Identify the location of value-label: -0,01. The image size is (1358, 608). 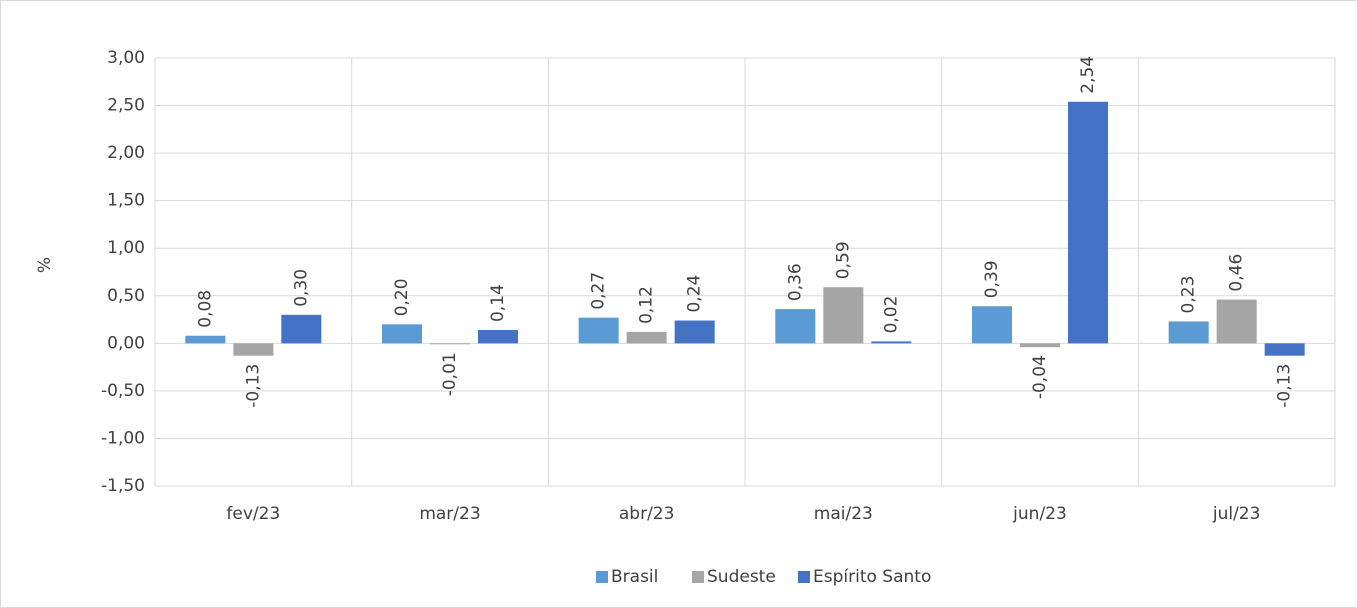
(450, 374).